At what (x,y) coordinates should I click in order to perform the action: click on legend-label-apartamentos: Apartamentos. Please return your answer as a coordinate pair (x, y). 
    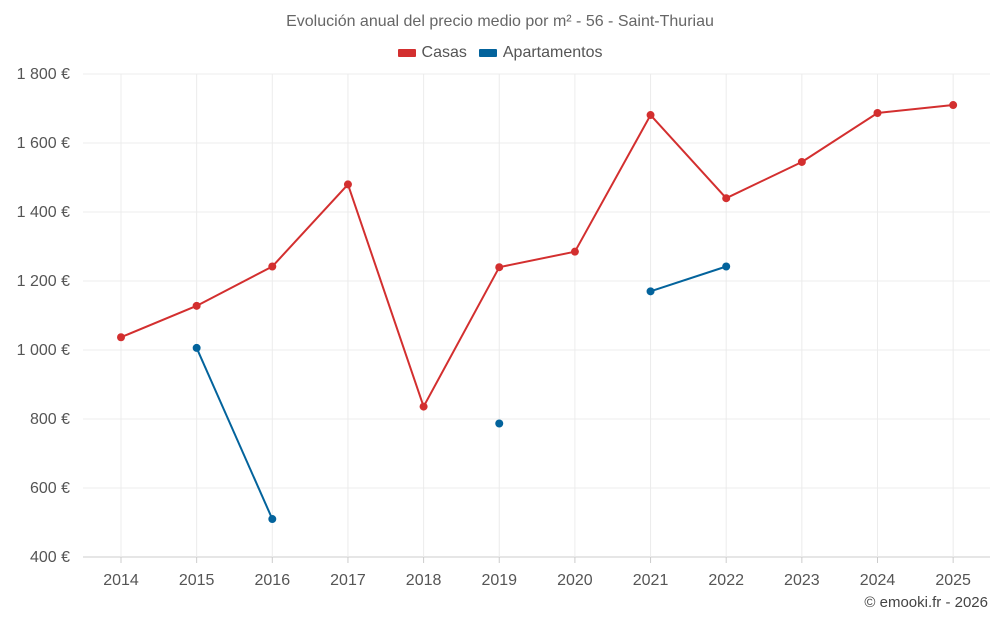
    Looking at the image, I should click on (552, 52).